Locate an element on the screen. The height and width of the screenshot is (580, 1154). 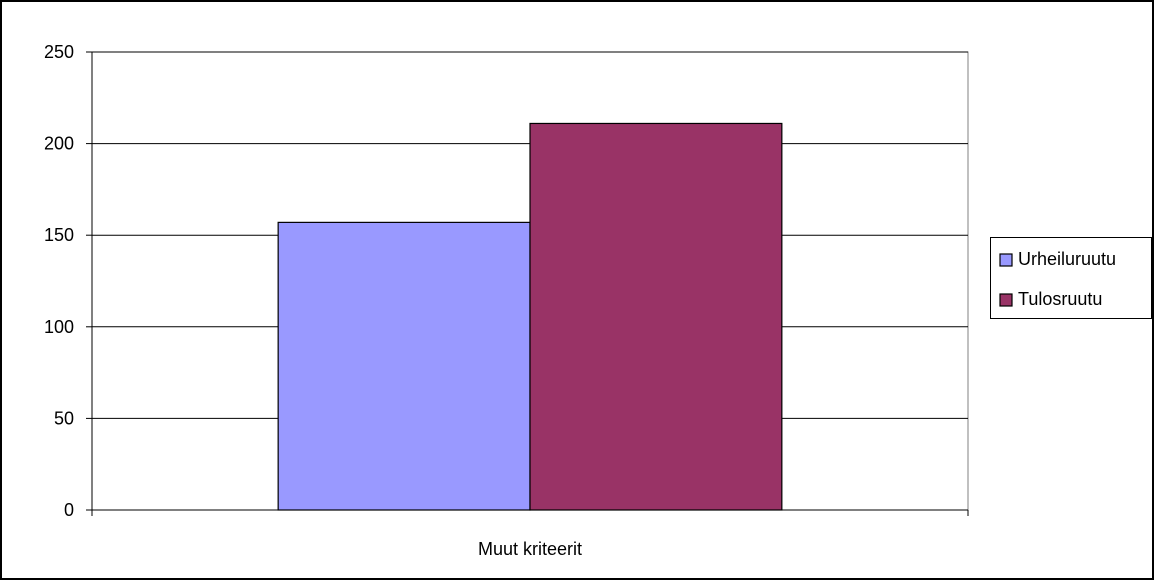
y-tick-label: 0 is located at coordinates (69, 510).